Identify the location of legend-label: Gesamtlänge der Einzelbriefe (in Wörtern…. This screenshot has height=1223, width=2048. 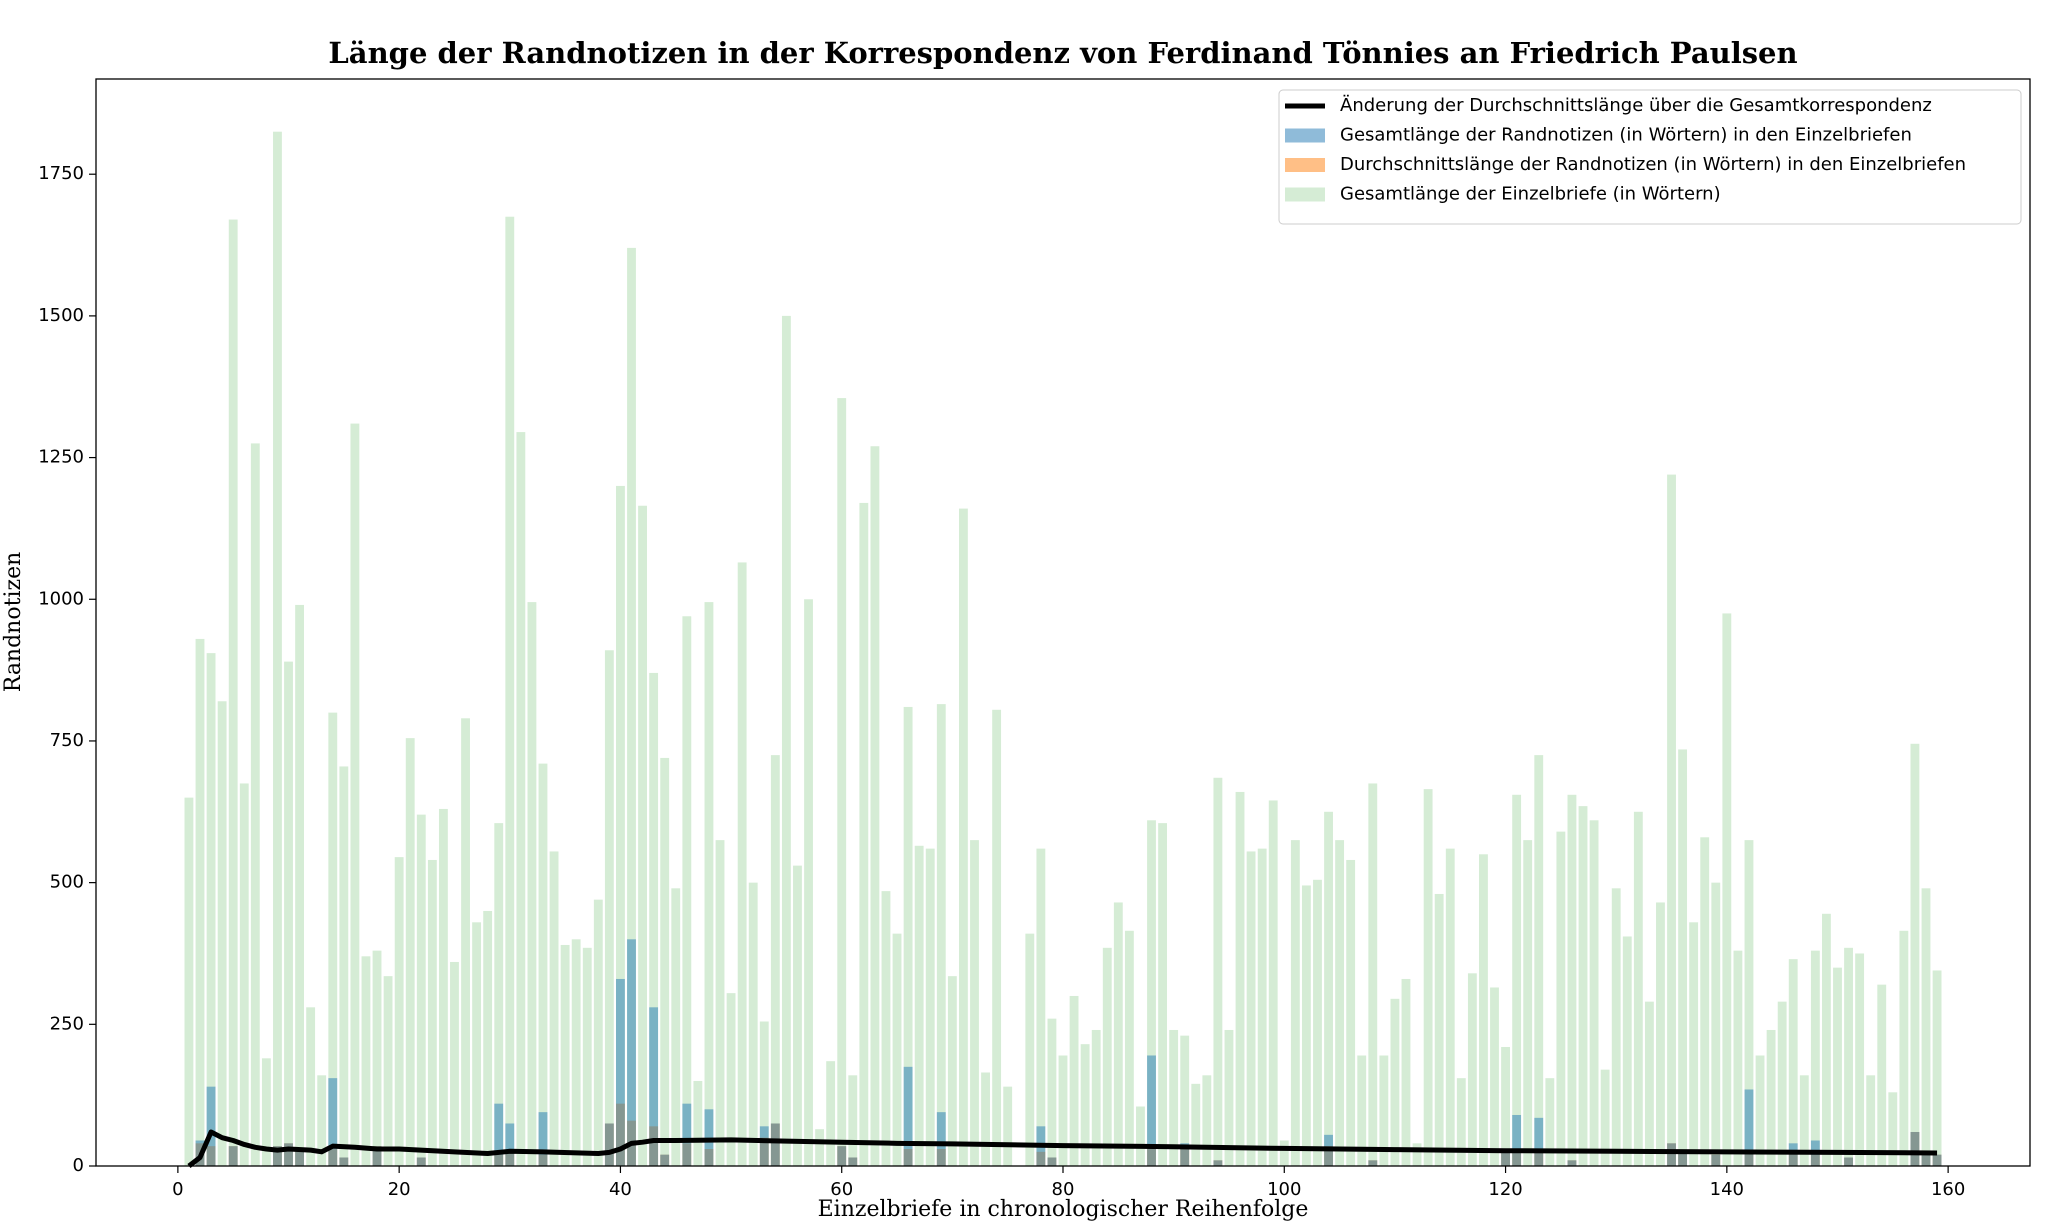
(1530, 194).